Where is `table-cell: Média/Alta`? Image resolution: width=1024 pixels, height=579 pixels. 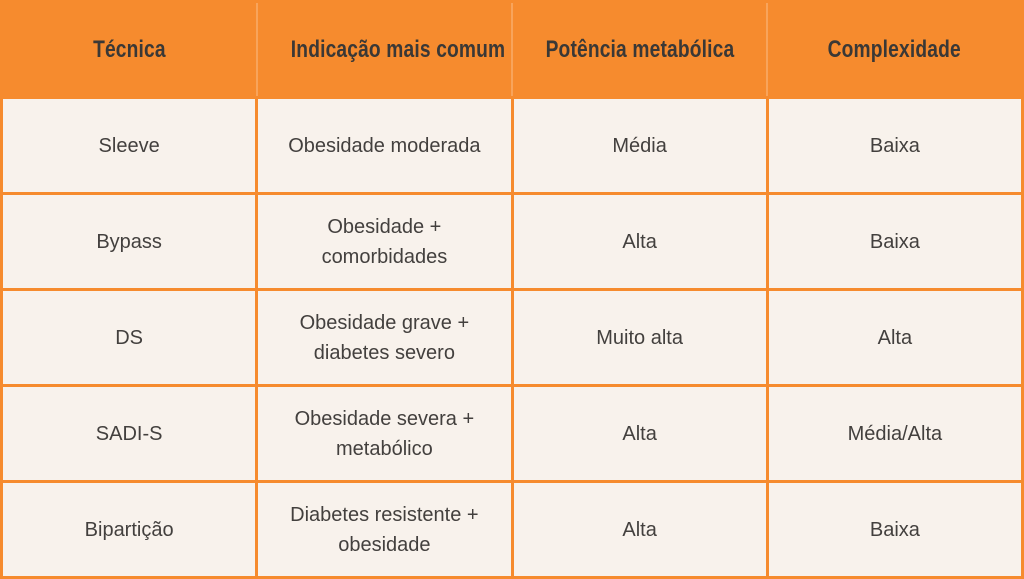
table-cell: Média/Alta is located at coordinates (894, 433).